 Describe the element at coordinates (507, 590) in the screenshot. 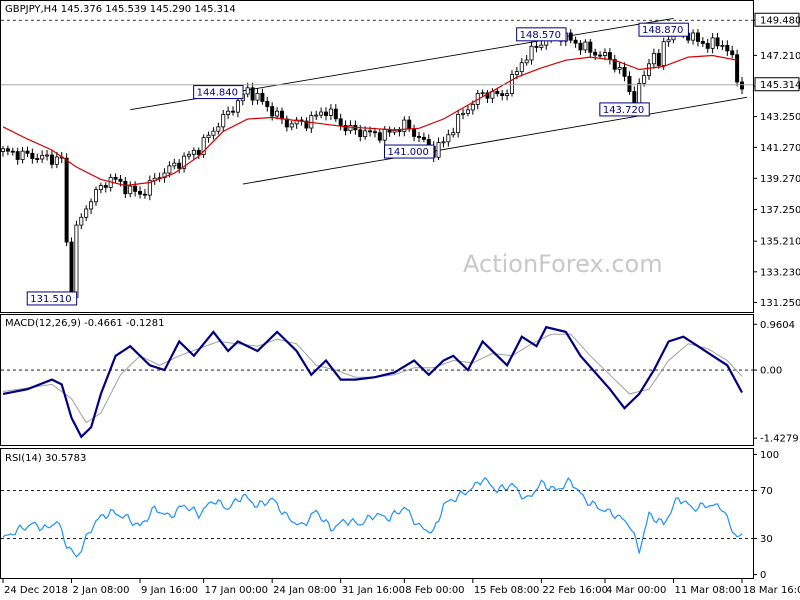

I see `x-tick-label: 15 Feb 08:00` at that location.